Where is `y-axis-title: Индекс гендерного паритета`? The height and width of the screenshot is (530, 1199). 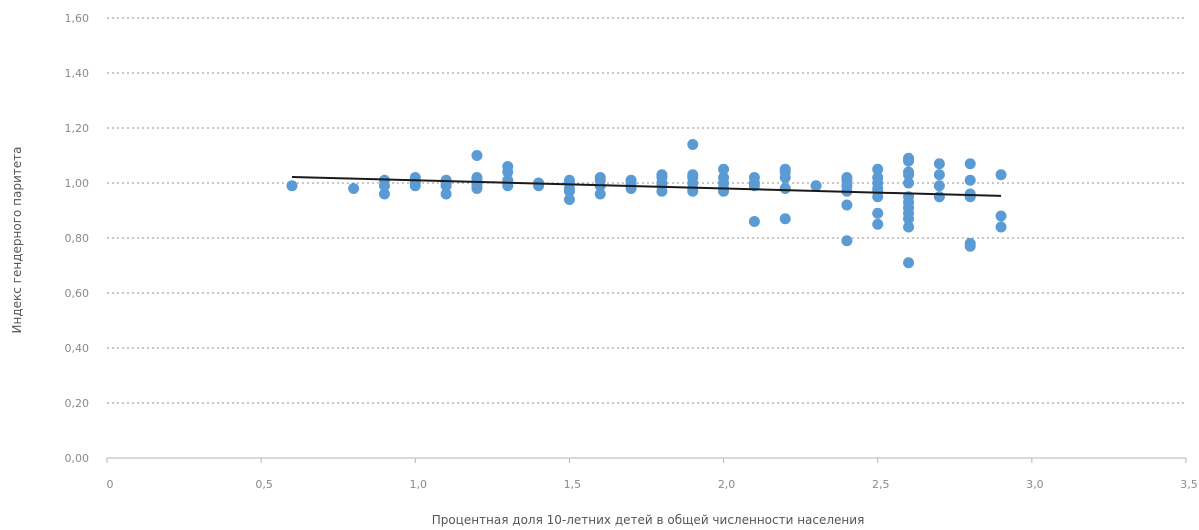 y-axis-title: Индекс гендерного паритета is located at coordinates (17, 240).